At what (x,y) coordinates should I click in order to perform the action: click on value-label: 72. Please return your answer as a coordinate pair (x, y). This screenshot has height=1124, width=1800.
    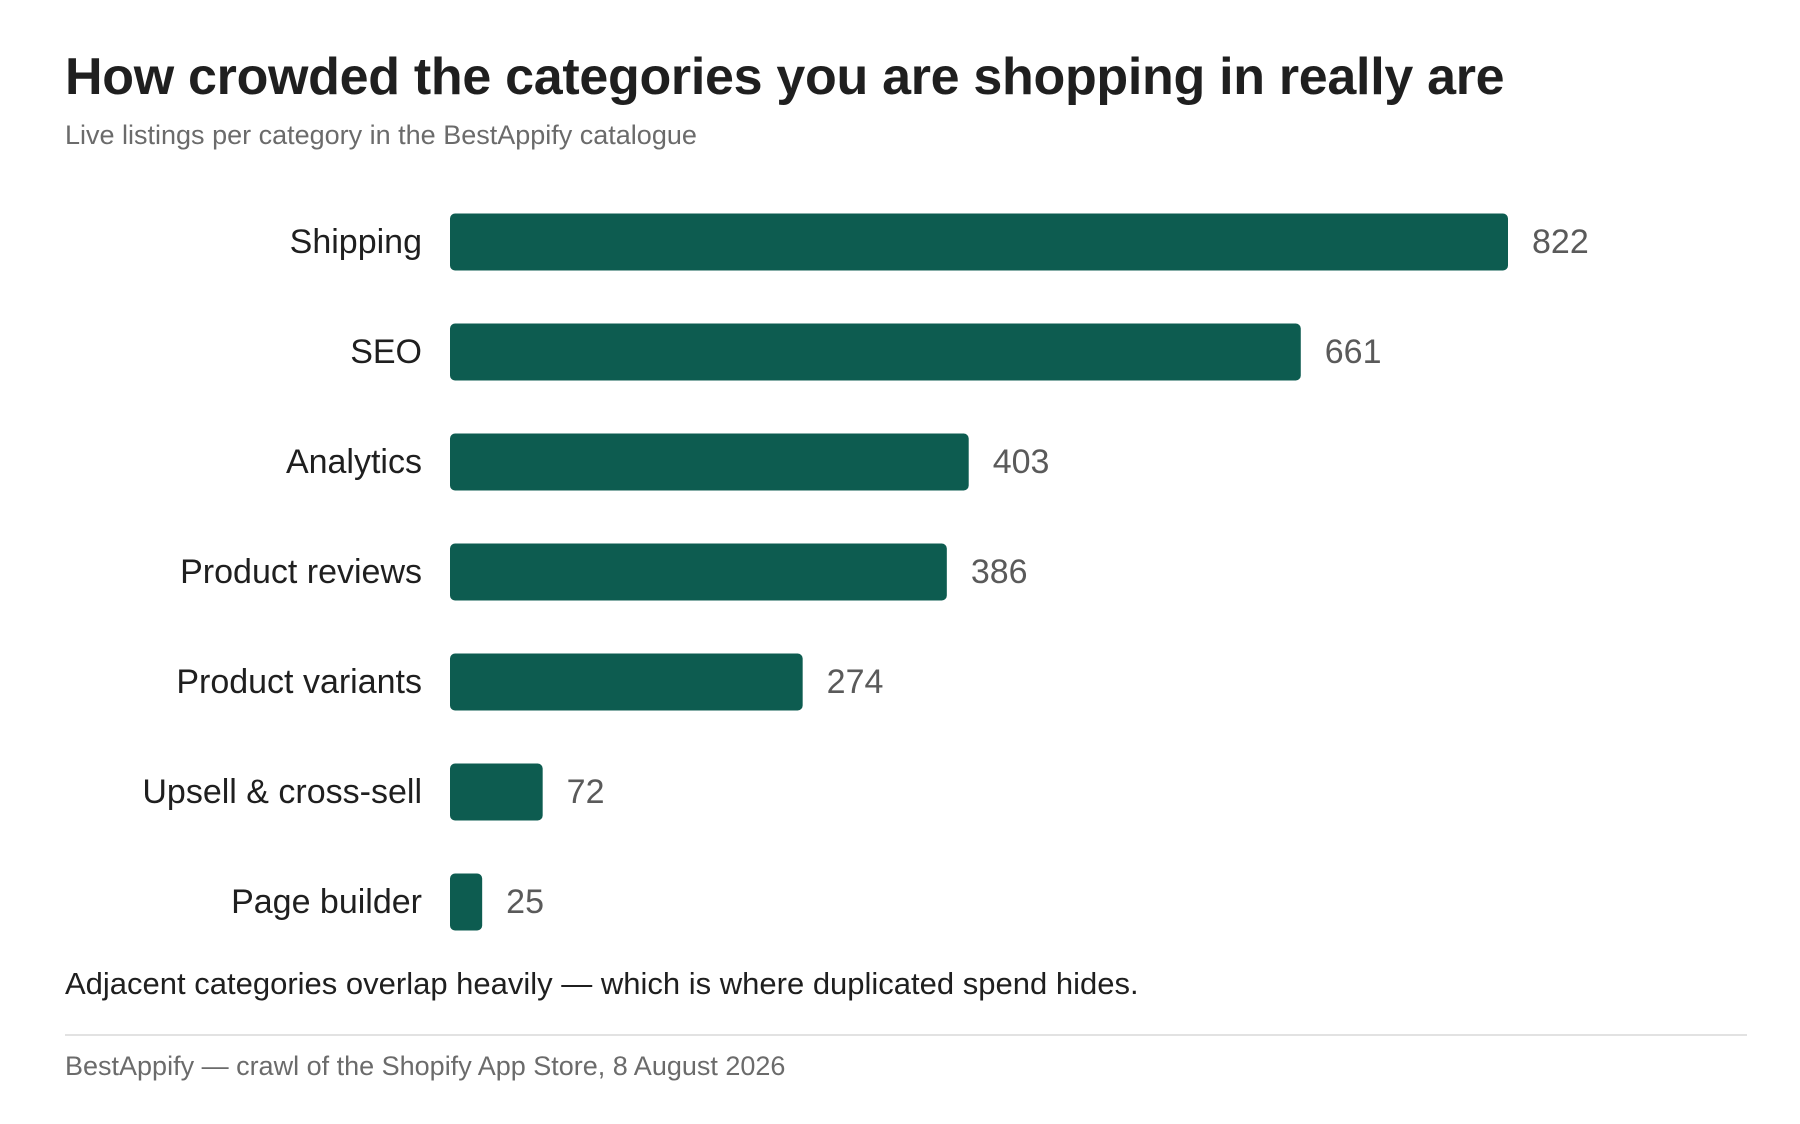
    Looking at the image, I should click on (586, 792).